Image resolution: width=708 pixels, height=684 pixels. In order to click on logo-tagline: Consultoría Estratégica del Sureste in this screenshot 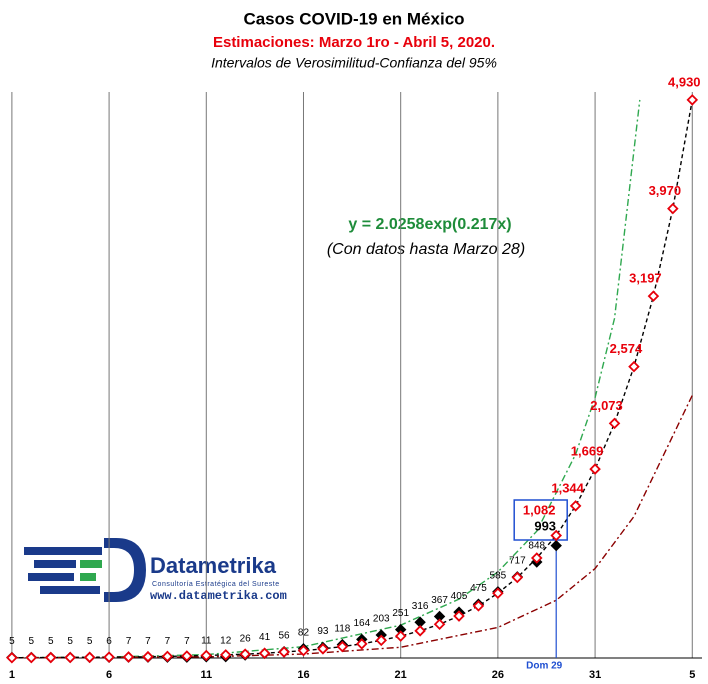, I will do `click(216, 584)`.